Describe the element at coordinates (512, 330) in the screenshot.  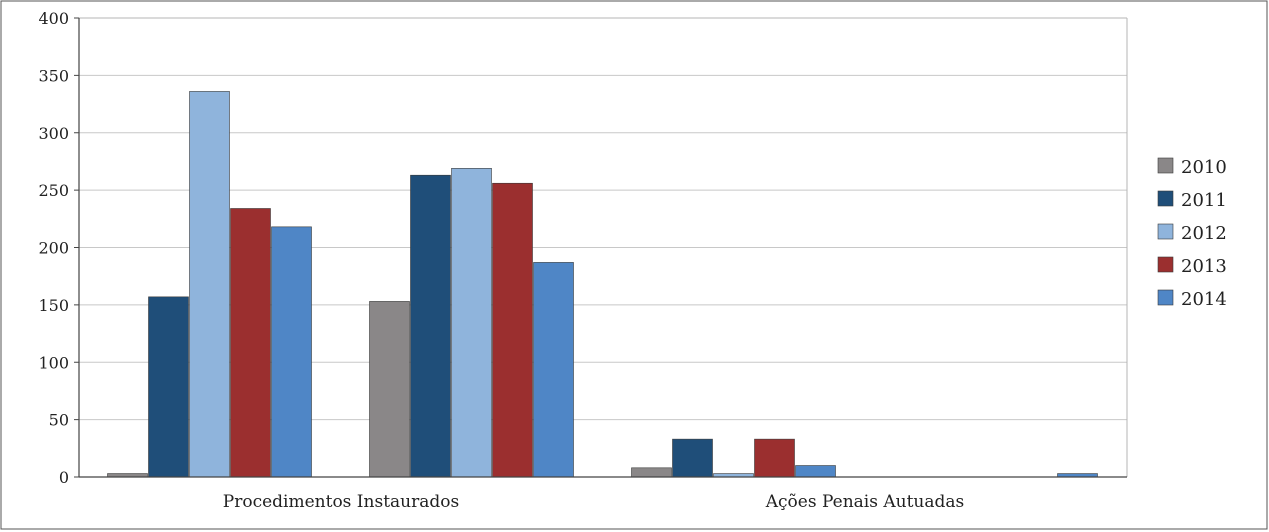
I see `bar-2013-cat1` at that location.